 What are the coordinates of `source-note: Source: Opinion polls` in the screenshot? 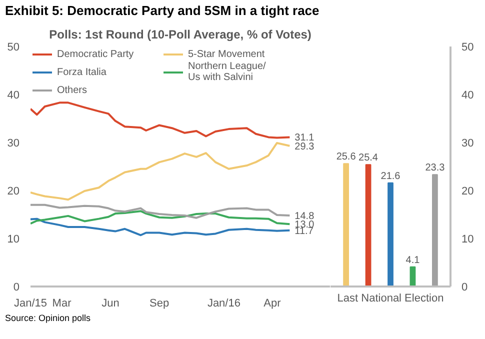 It's located at (48, 318).